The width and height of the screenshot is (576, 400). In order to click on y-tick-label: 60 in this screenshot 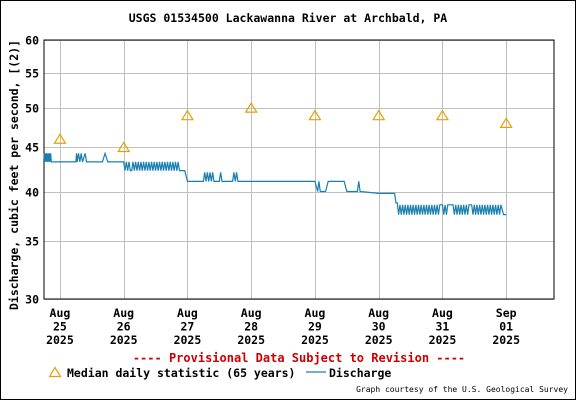, I will do `click(32, 41)`.